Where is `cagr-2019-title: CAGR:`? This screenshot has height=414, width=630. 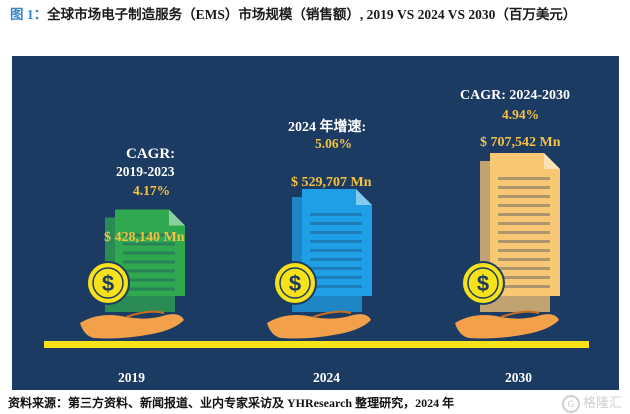
cagr-2019-title: CAGR: is located at coordinates (151, 154).